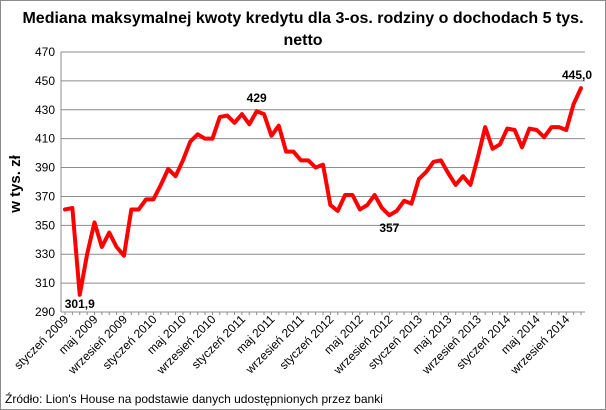 This screenshot has height=410, width=606. I want to click on y-tick-label-350: 350, so click(45, 225).